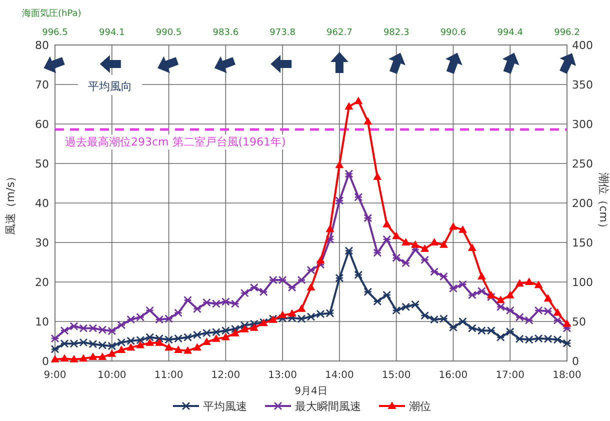 Image resolution: width=610 pixels, height=421 pixels. What do you see at coordinates (582, 282) in the screenshot?
I see `y2-tick-label: 100` at bounding box center [582, 282].